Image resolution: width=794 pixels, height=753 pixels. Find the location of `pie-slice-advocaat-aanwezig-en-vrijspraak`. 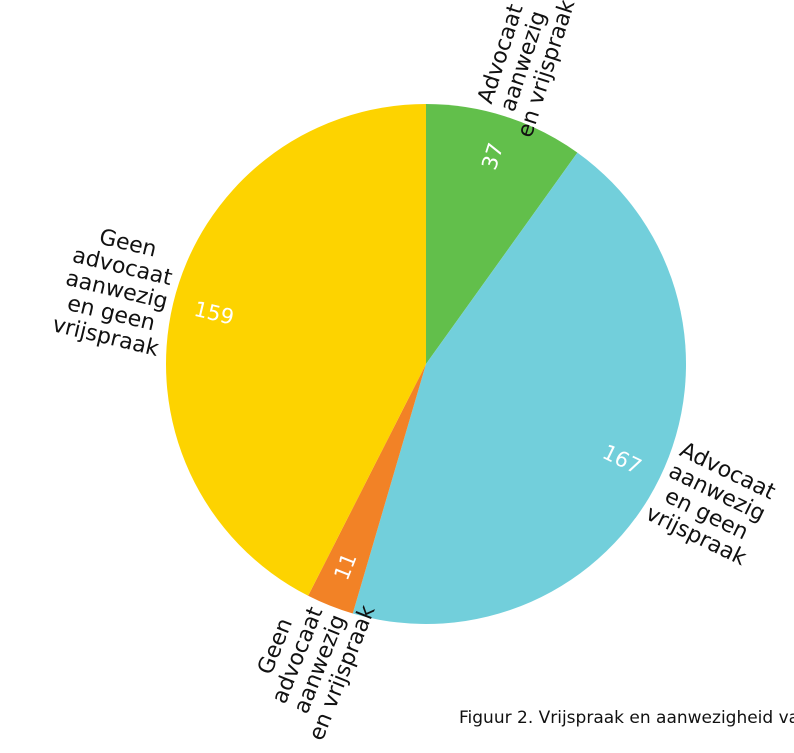

pie-slice-advocaat-aanwezig-en-vrijspraak is located at coordinates (502, 234).